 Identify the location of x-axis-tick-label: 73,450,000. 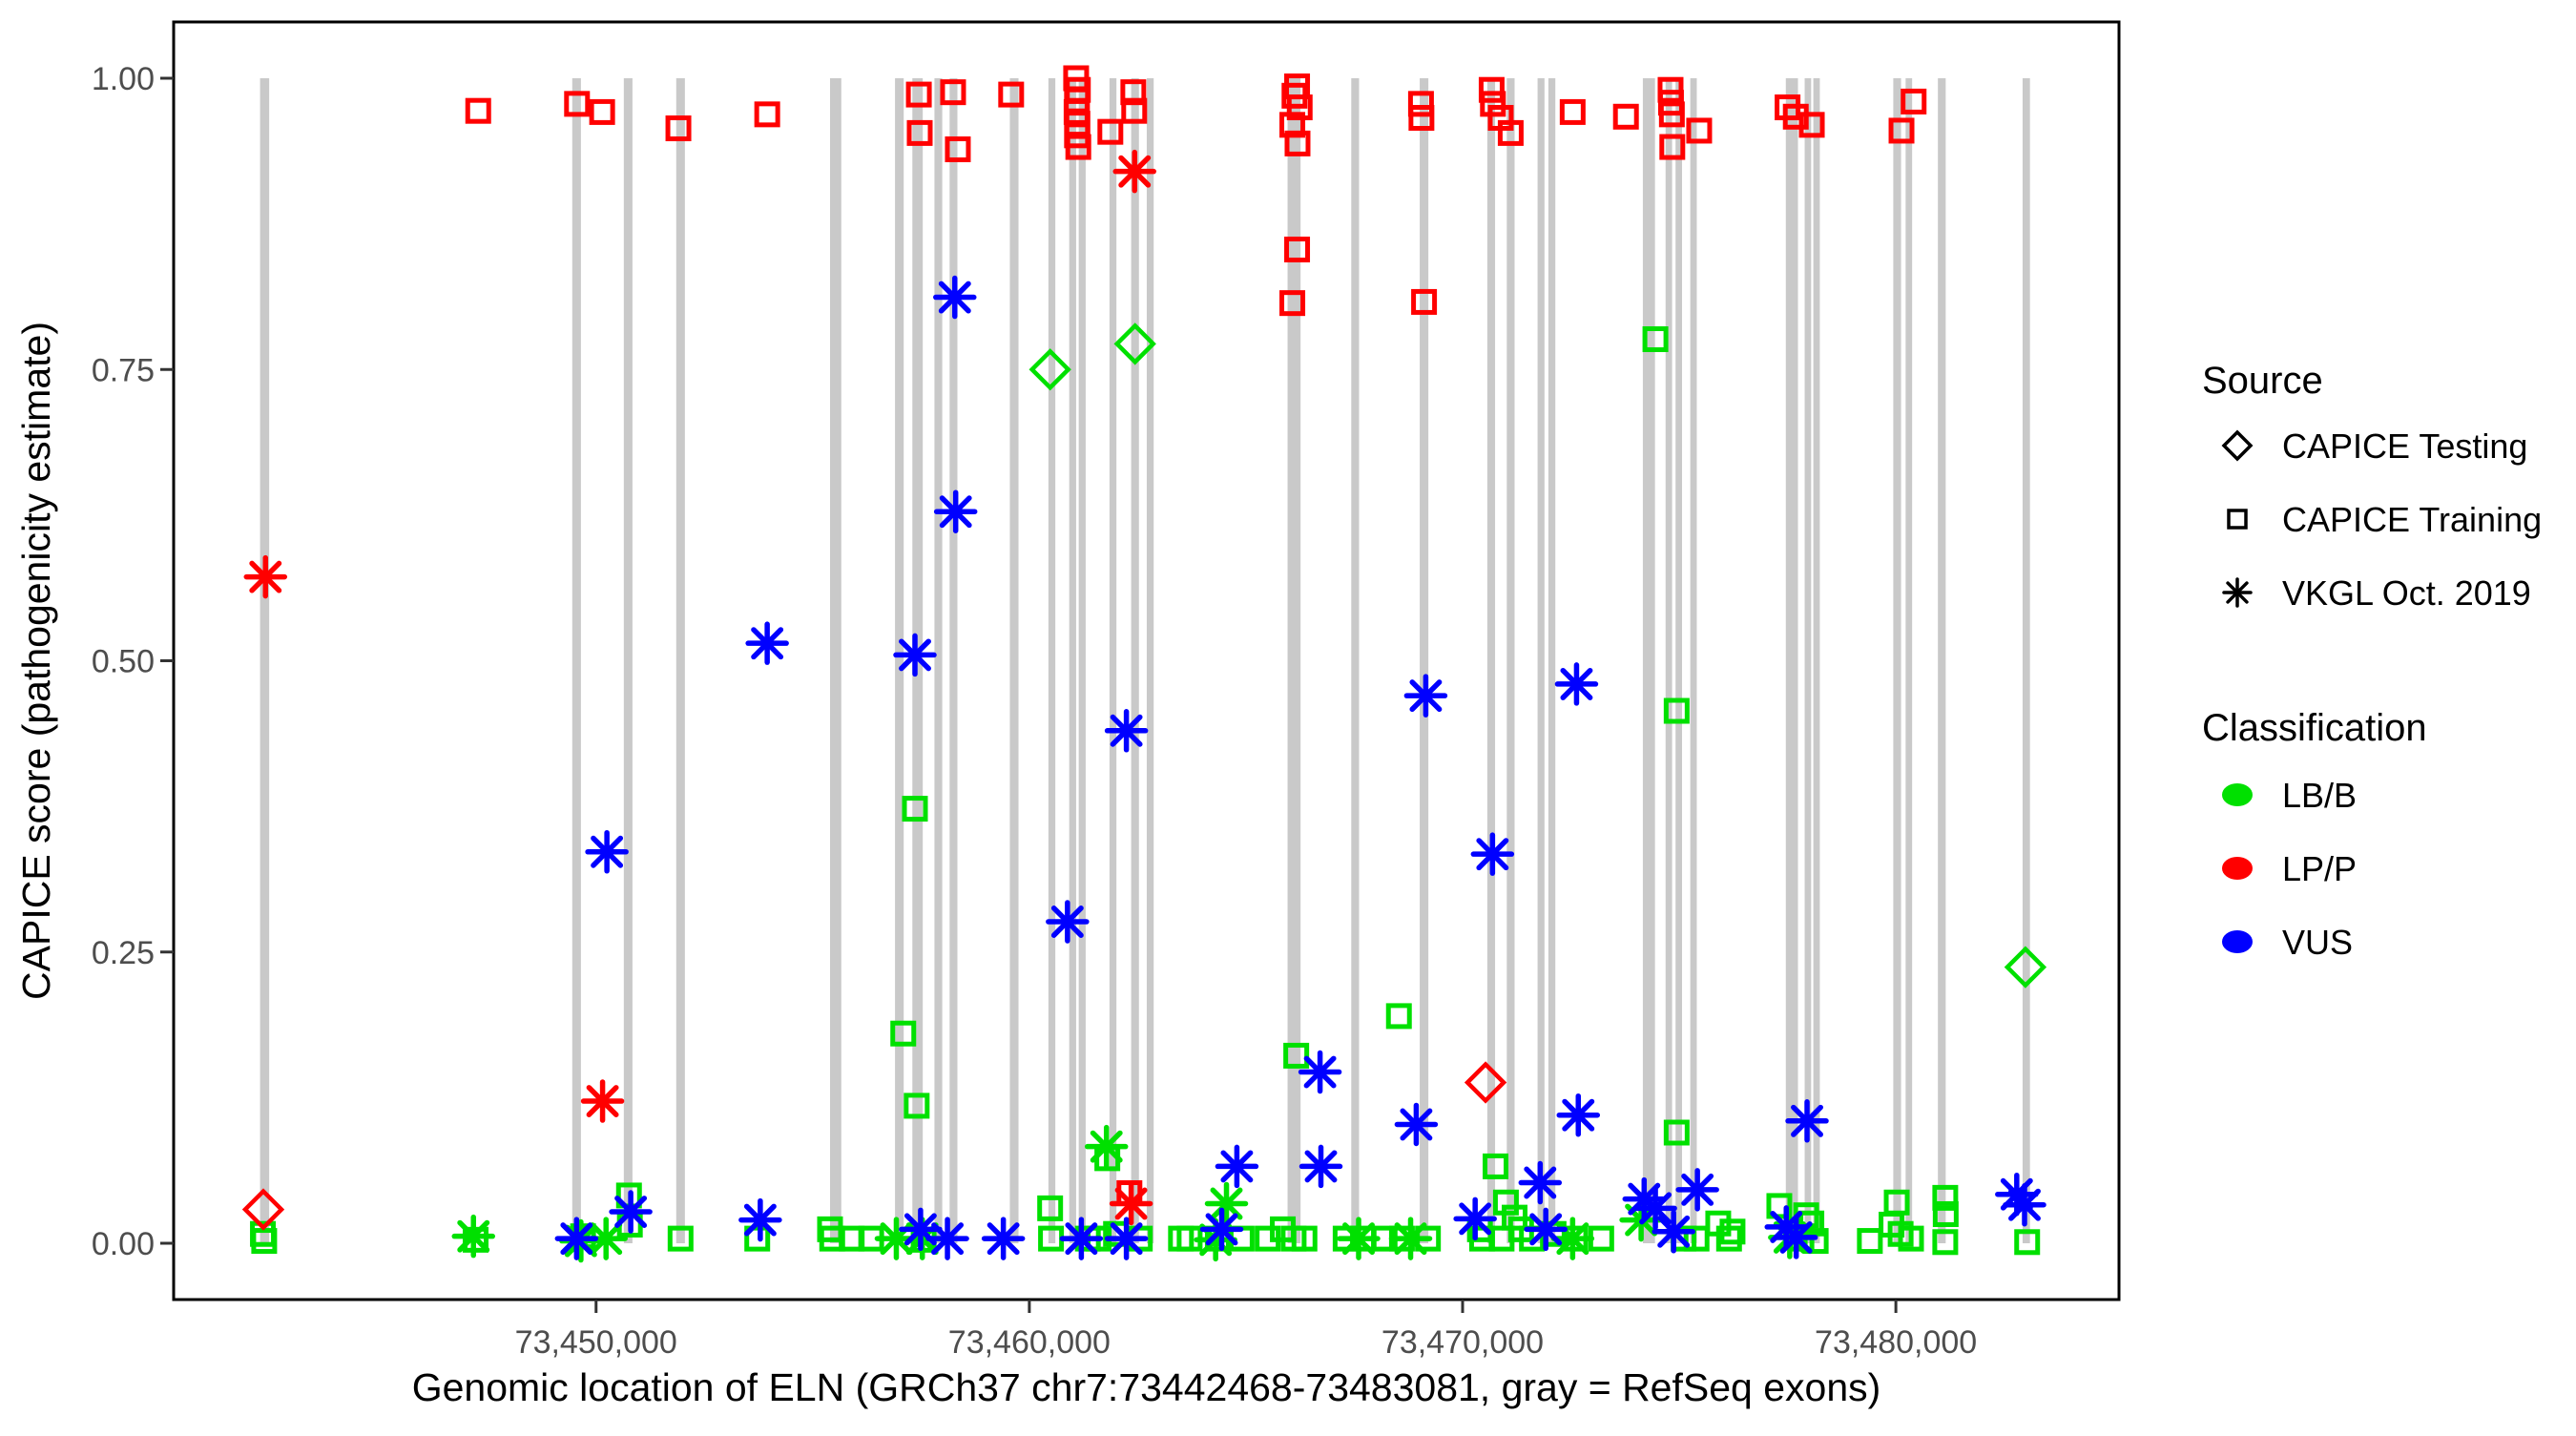
(596, 1342).